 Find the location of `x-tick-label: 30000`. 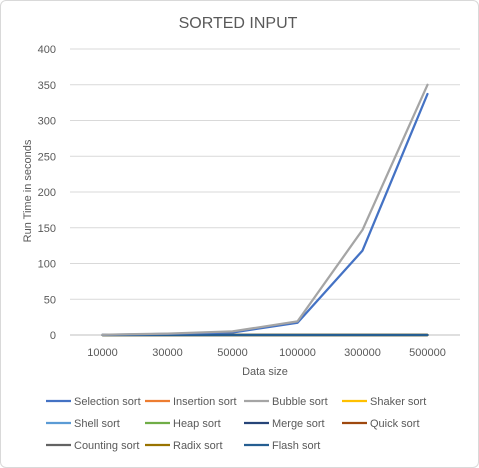

x-tick-label: 30000 is located at coordinates (167, 353).